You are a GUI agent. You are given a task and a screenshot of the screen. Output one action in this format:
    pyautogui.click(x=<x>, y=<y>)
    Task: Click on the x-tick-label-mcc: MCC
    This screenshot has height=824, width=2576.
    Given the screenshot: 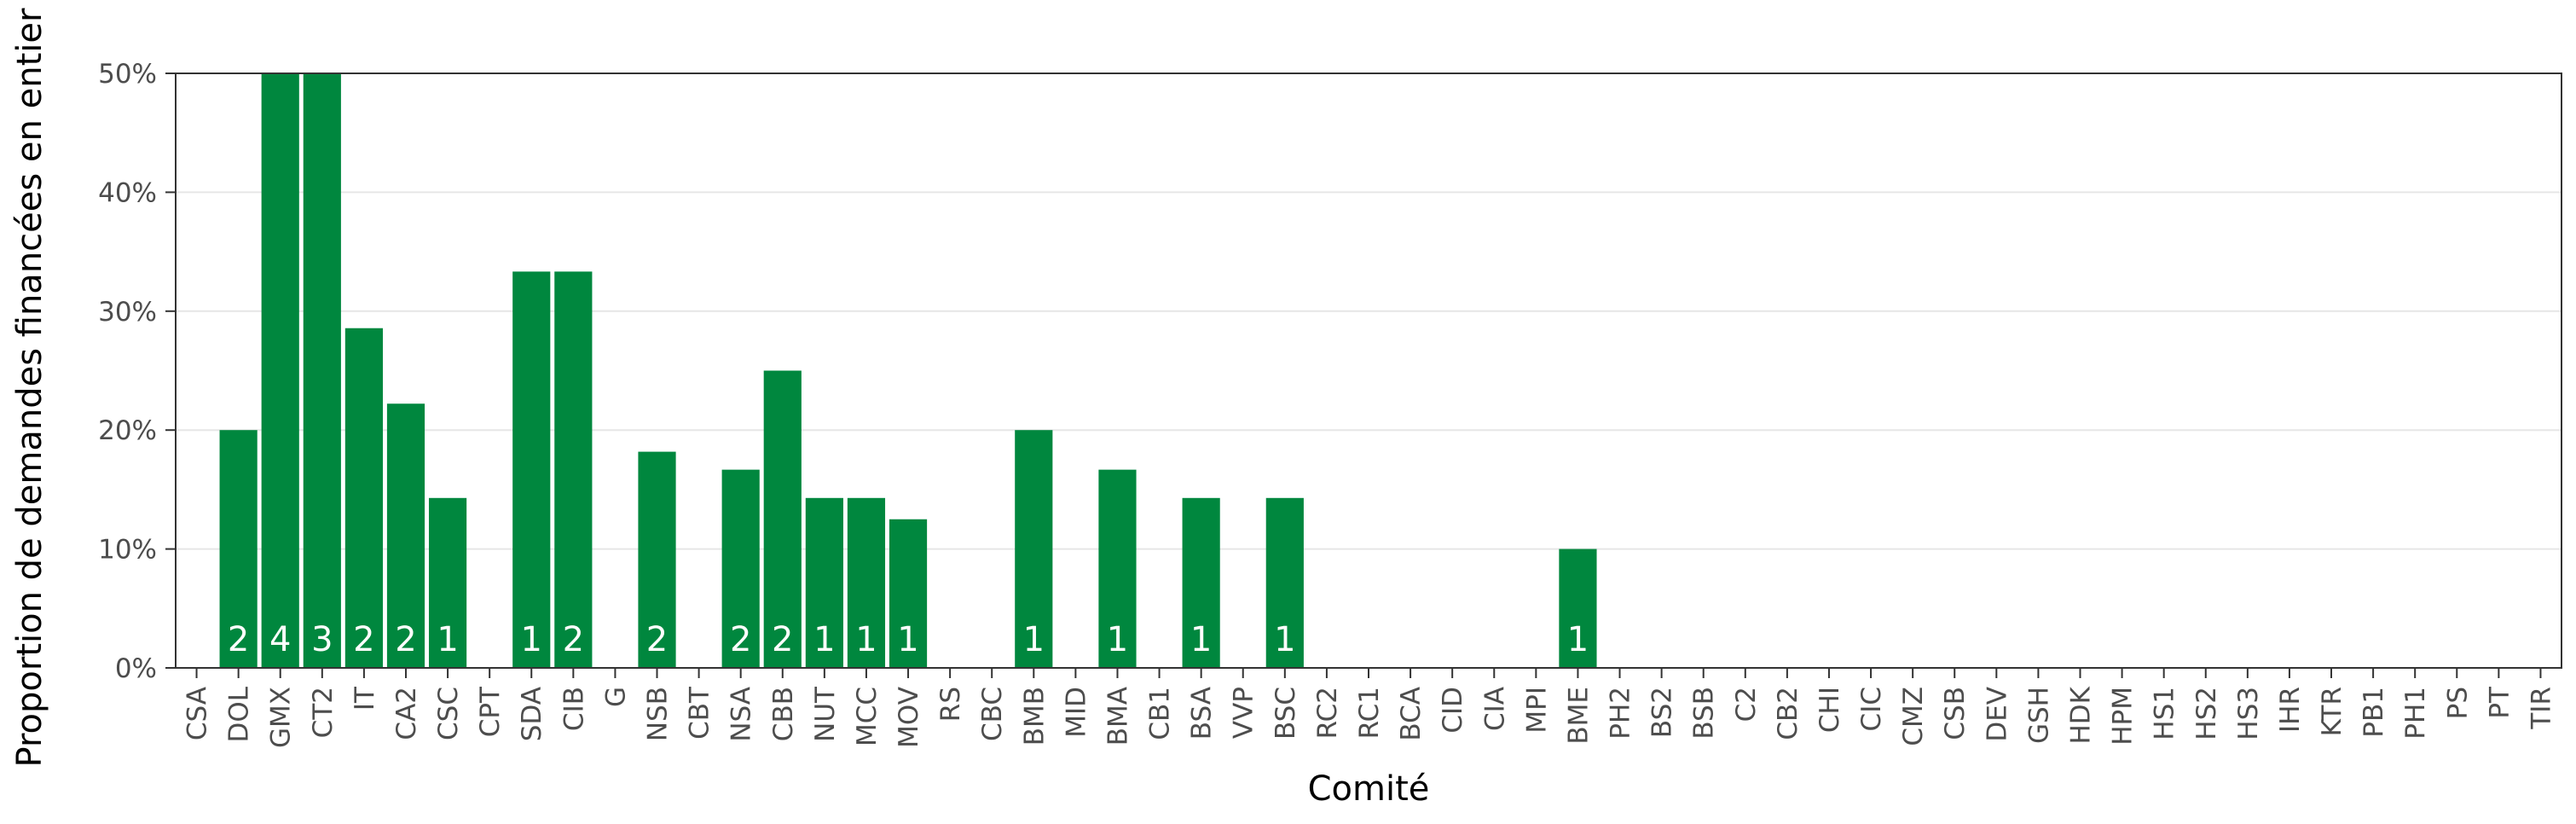 What is the action you would take?
    pyautogui.click(x=867, y=716)
    